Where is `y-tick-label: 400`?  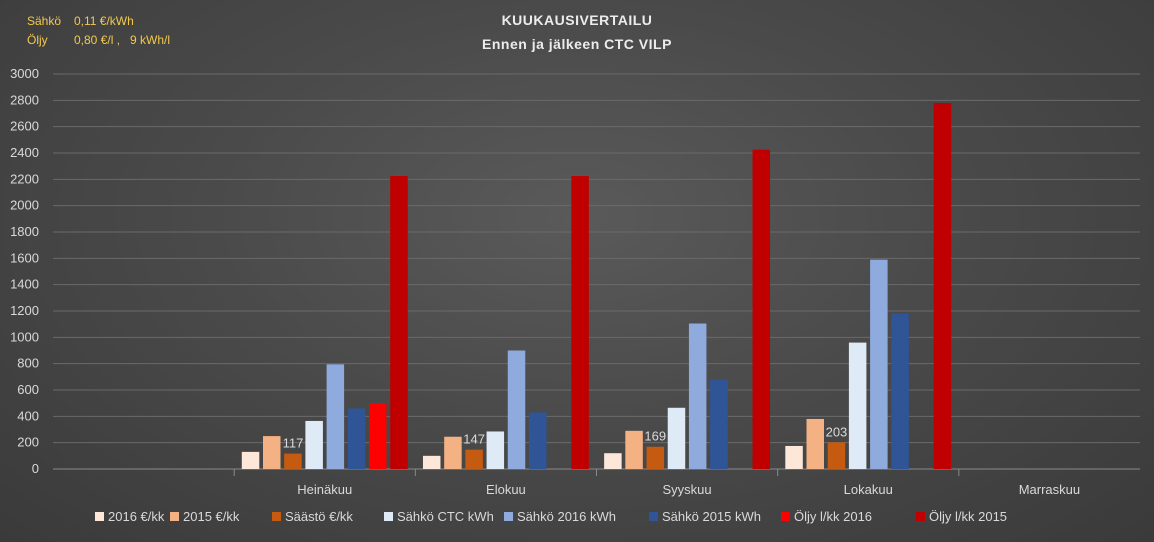
y-tick-label: 400 is located at coordinates (28, 415).